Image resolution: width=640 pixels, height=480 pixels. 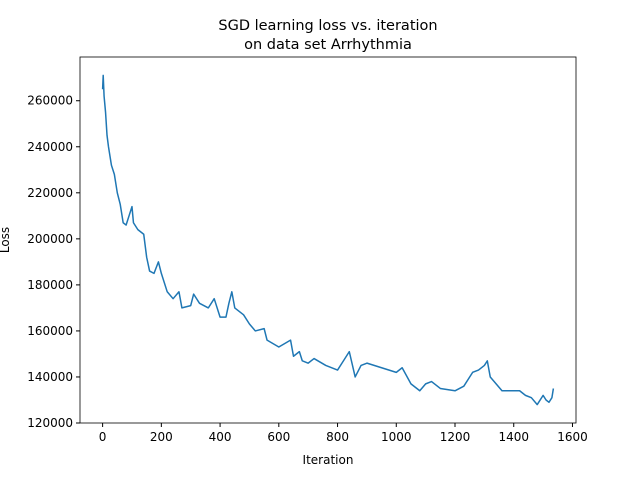 I want to click on y-tick-label: 200000, so click(x=50, y=239).